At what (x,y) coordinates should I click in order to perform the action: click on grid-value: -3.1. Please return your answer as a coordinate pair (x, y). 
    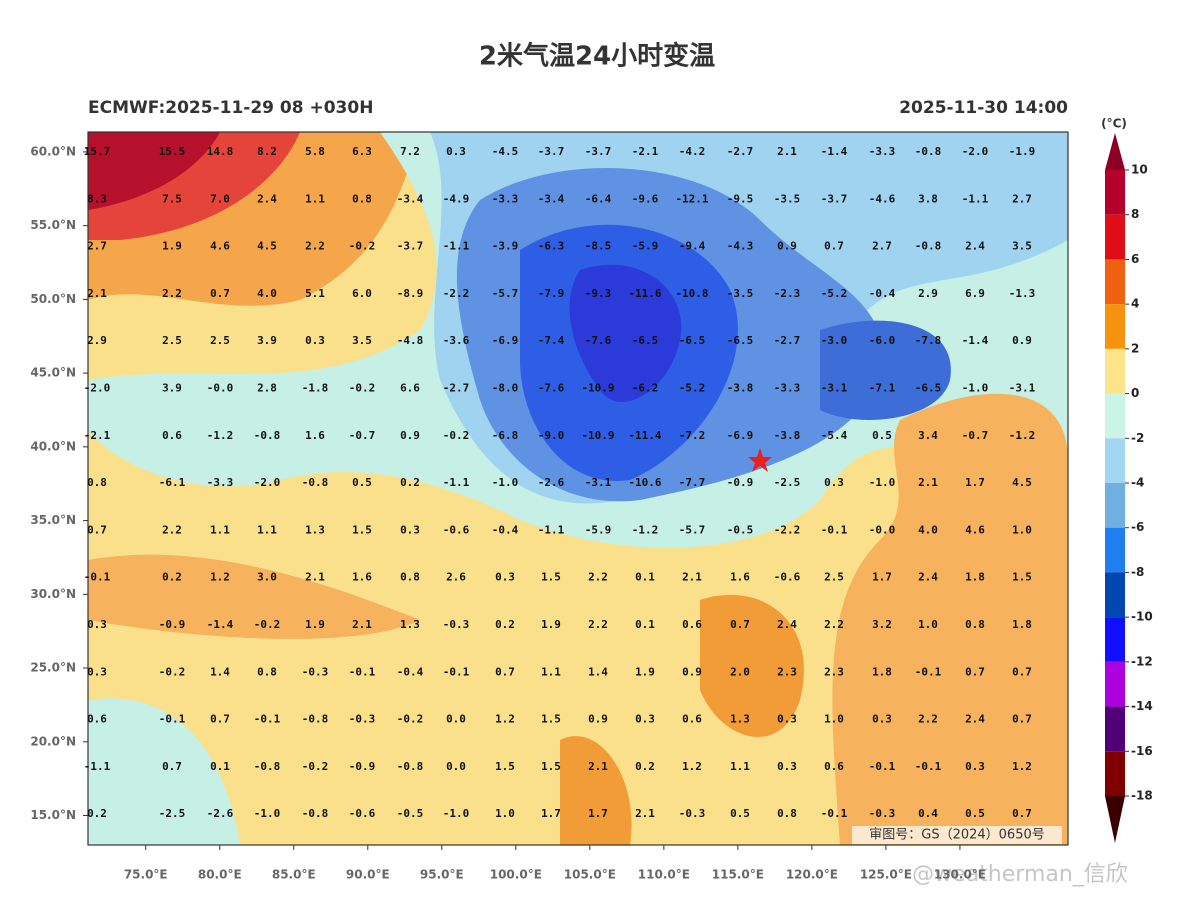
    Looking at the image, I should click on (1022, 388).